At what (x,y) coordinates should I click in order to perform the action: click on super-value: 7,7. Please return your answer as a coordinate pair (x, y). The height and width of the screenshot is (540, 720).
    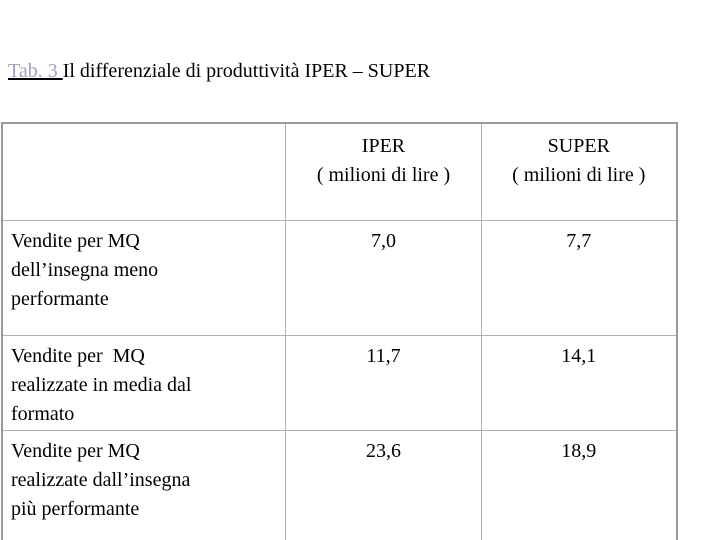
    Looking at the image, I should click on (579, 278).